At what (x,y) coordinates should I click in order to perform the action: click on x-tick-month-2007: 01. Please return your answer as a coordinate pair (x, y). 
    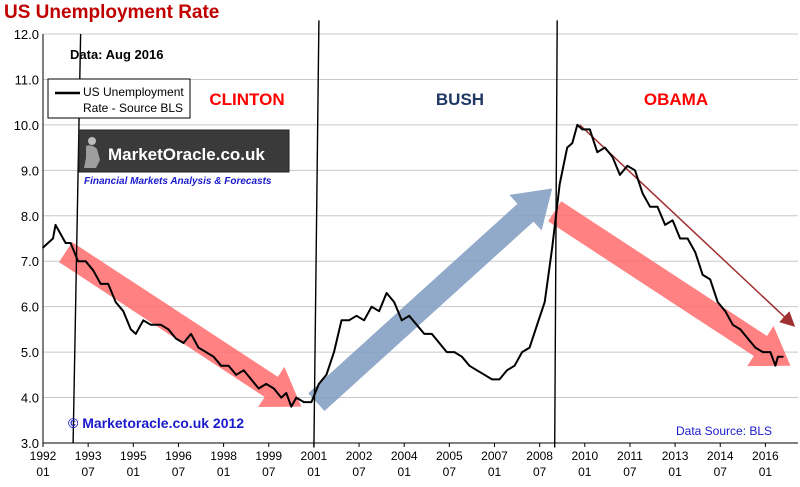
    Looking at the image, I should click on (495, 472).